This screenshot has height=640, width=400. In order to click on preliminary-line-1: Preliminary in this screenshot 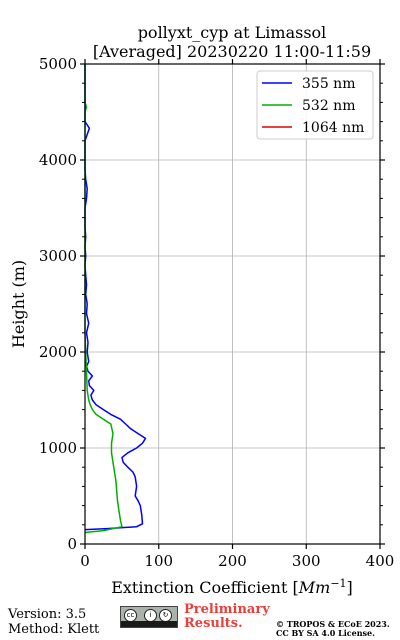, I will do `click(227, 609)`.